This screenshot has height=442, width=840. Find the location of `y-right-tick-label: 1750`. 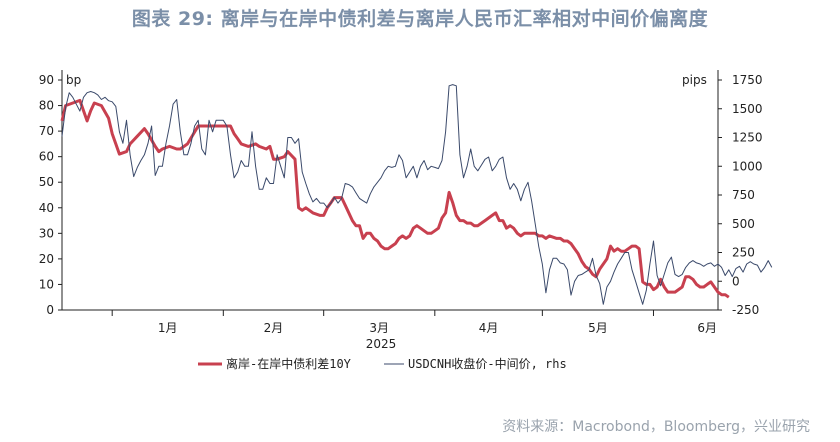

y-right-tick-label: 1750 is located at coordinates (747, 80).